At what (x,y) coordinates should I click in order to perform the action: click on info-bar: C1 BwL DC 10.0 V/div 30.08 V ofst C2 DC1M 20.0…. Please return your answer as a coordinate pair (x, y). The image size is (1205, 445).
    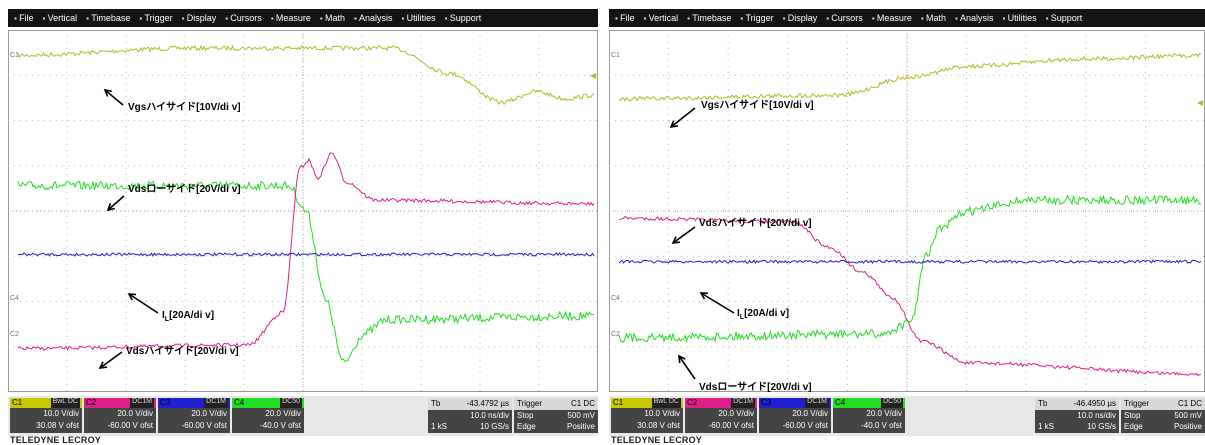
    Looking at the image, I should click on (303, 416).